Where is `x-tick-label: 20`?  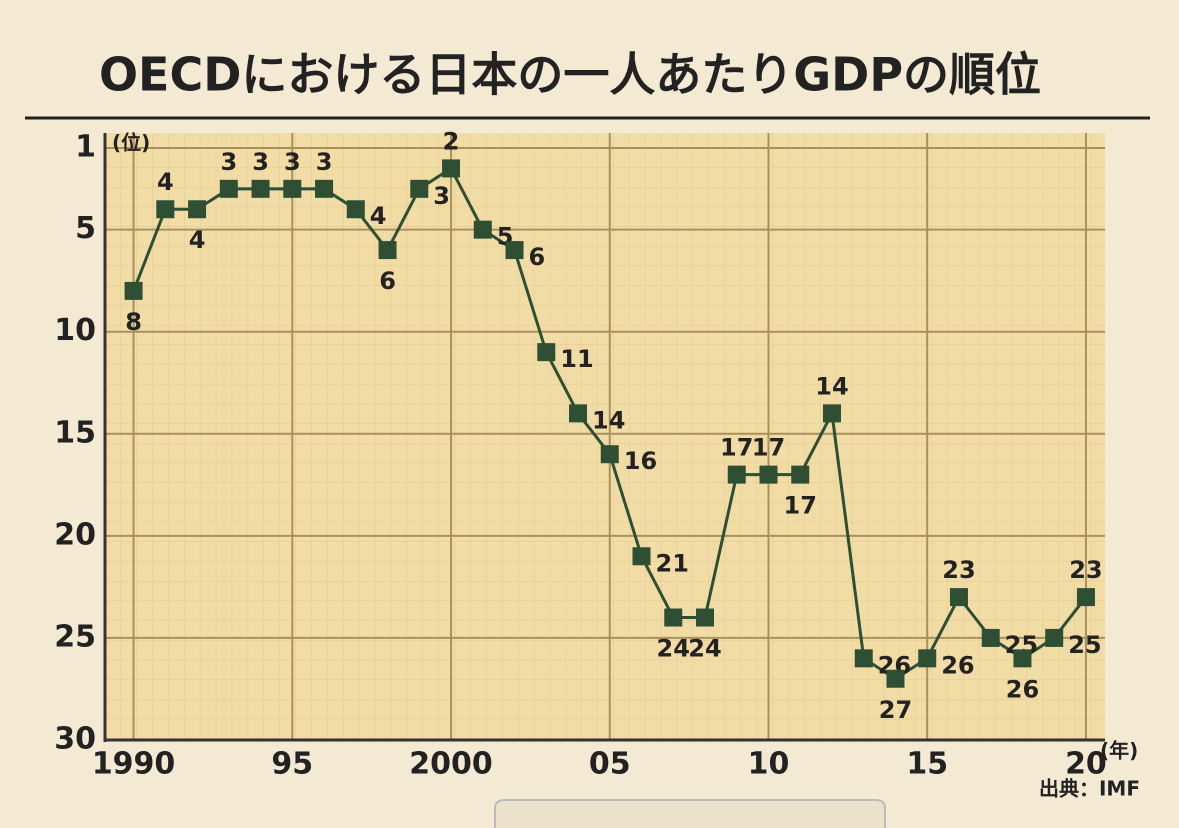 x-tick-label: 20 is located at coordinates (1086, 764).